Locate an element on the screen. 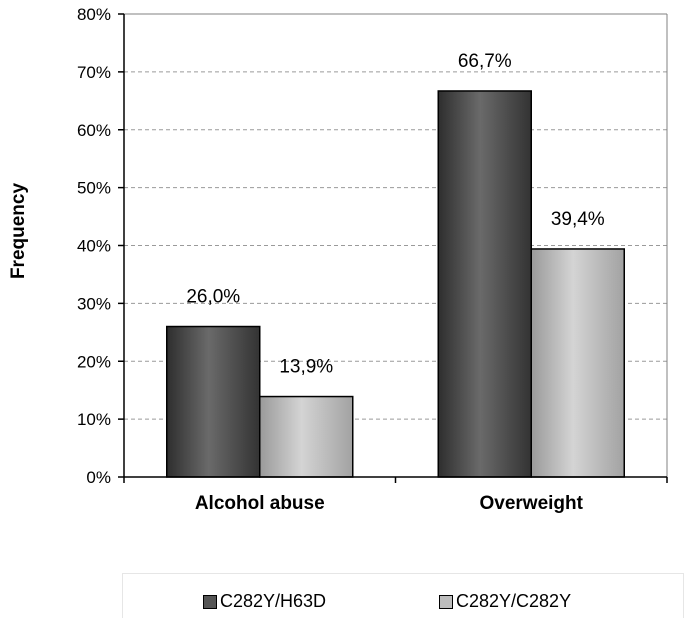 The height and width of the screenshot is (618, 686). legend-label: C282Y/H63D is located at coordinates (273, 601).